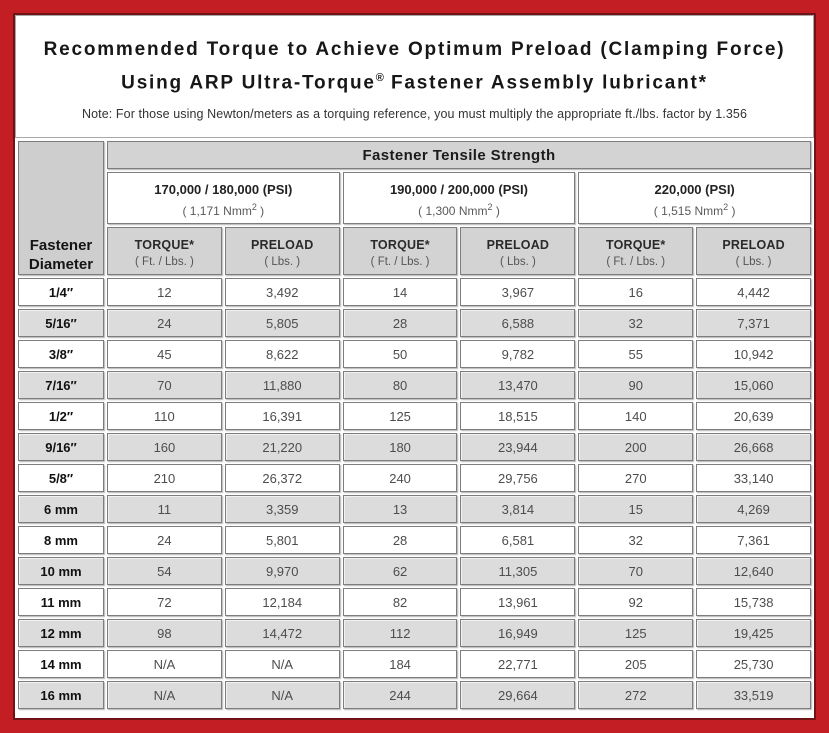 This screenshot has width=829, height=733. What do you see at coordinates (61, 540) in the screenshot?
I see `diameter-cell: 8 mm` at bounding box center [61, 540].